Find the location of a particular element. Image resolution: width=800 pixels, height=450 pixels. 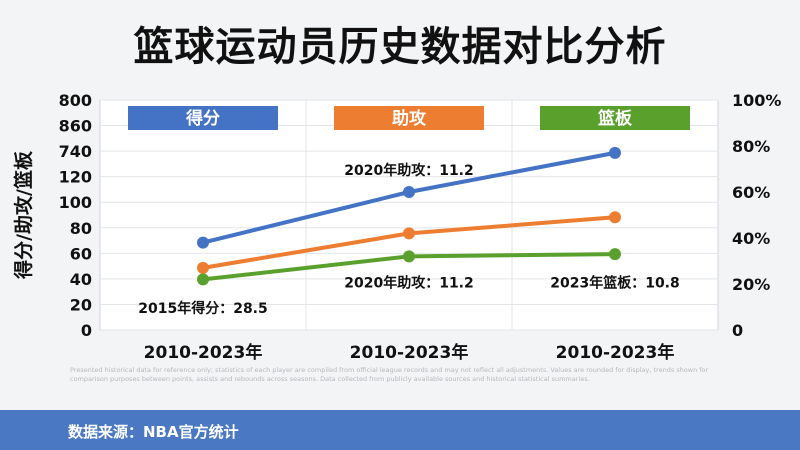

y-tick-label-right: 80% is located at coordinates (751, 146).